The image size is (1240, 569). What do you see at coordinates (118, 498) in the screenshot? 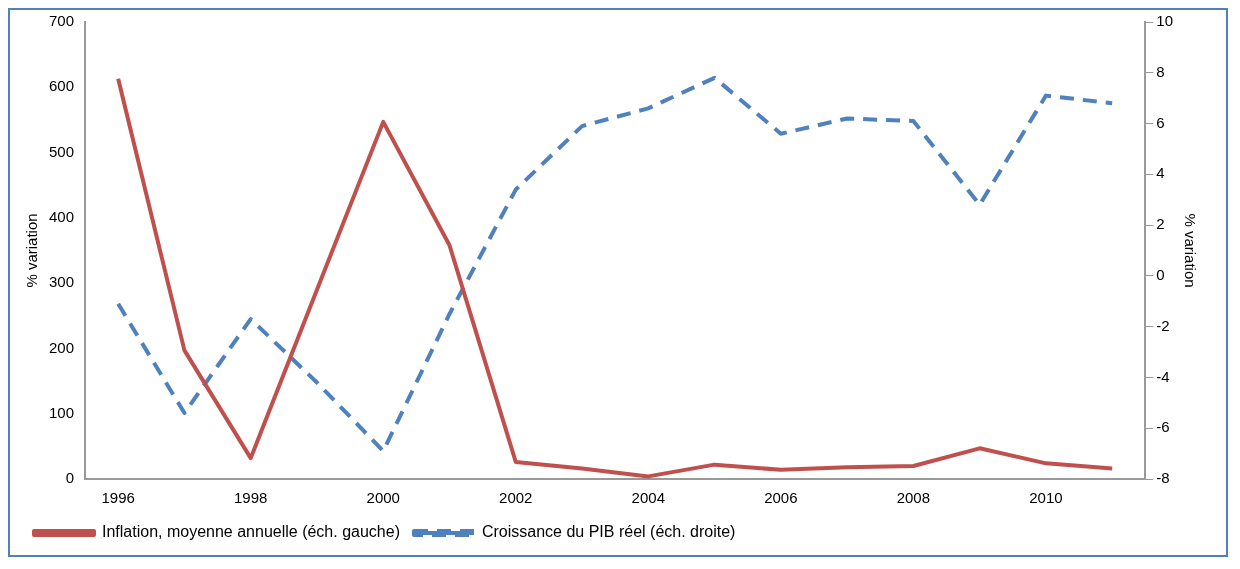
I see `x-tick-label: 1996` at bounding box center [118, 498].